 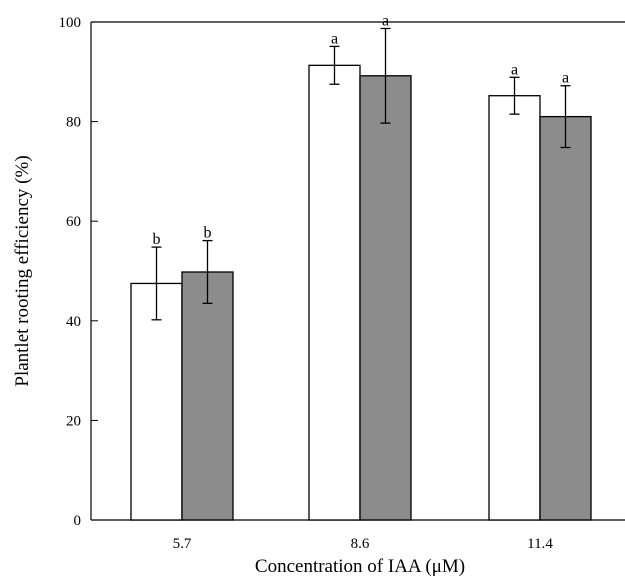 What do you see at coordinates (73, 123) in the screenshot?
I see `y-tick-label: 80` at bounding box center [73, 123].